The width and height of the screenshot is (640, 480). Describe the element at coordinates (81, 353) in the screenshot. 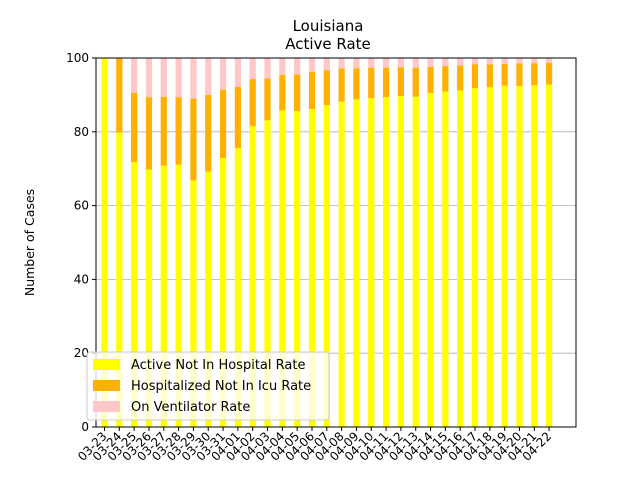

I see `y-tick-label: 20` at that location.